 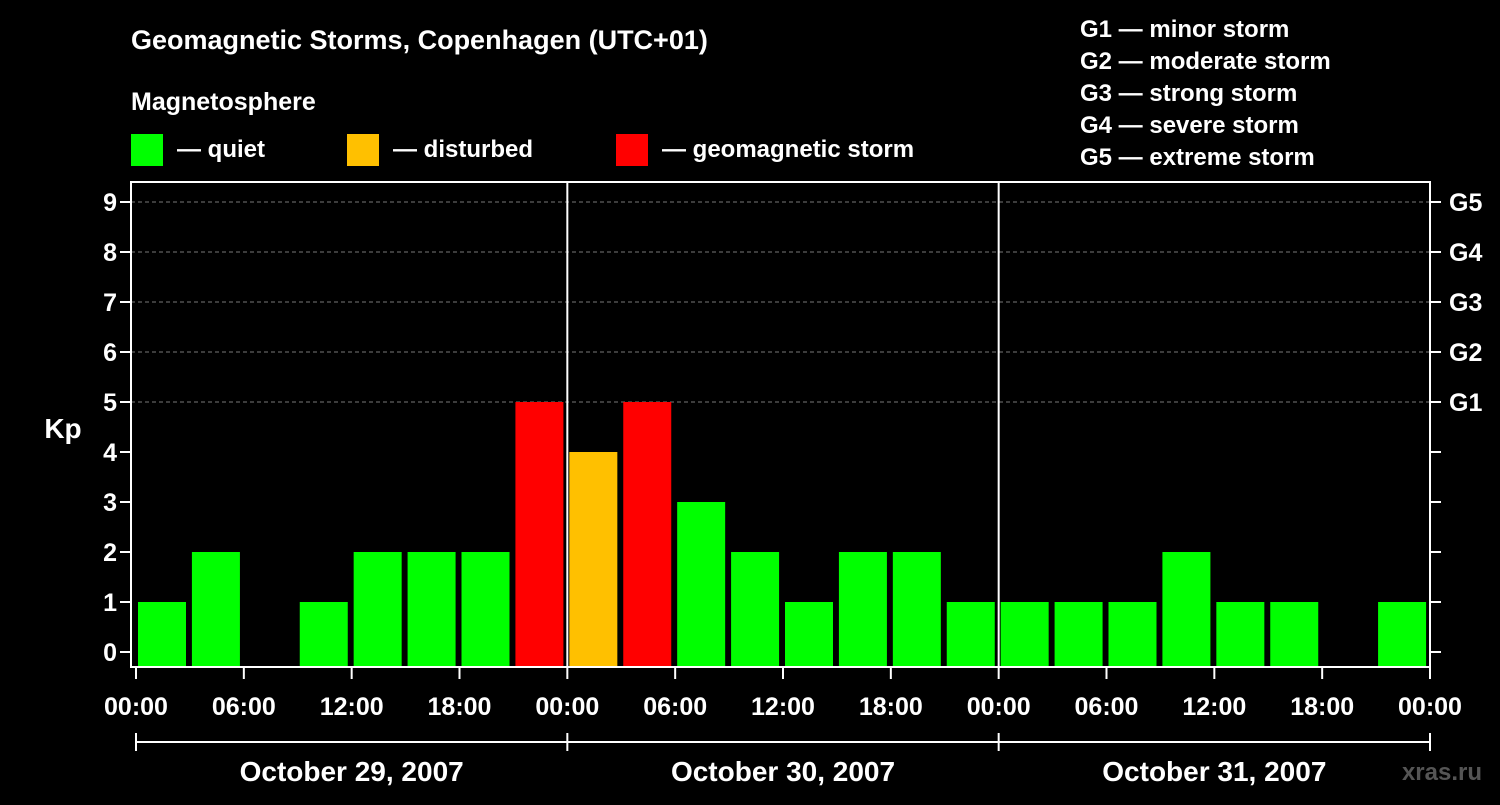 What do you see at coordinates (1197, 157) in the screenshot?
I see `scale-legend-g5: G5 — extreme storm` at bounding box center [1197, 157].